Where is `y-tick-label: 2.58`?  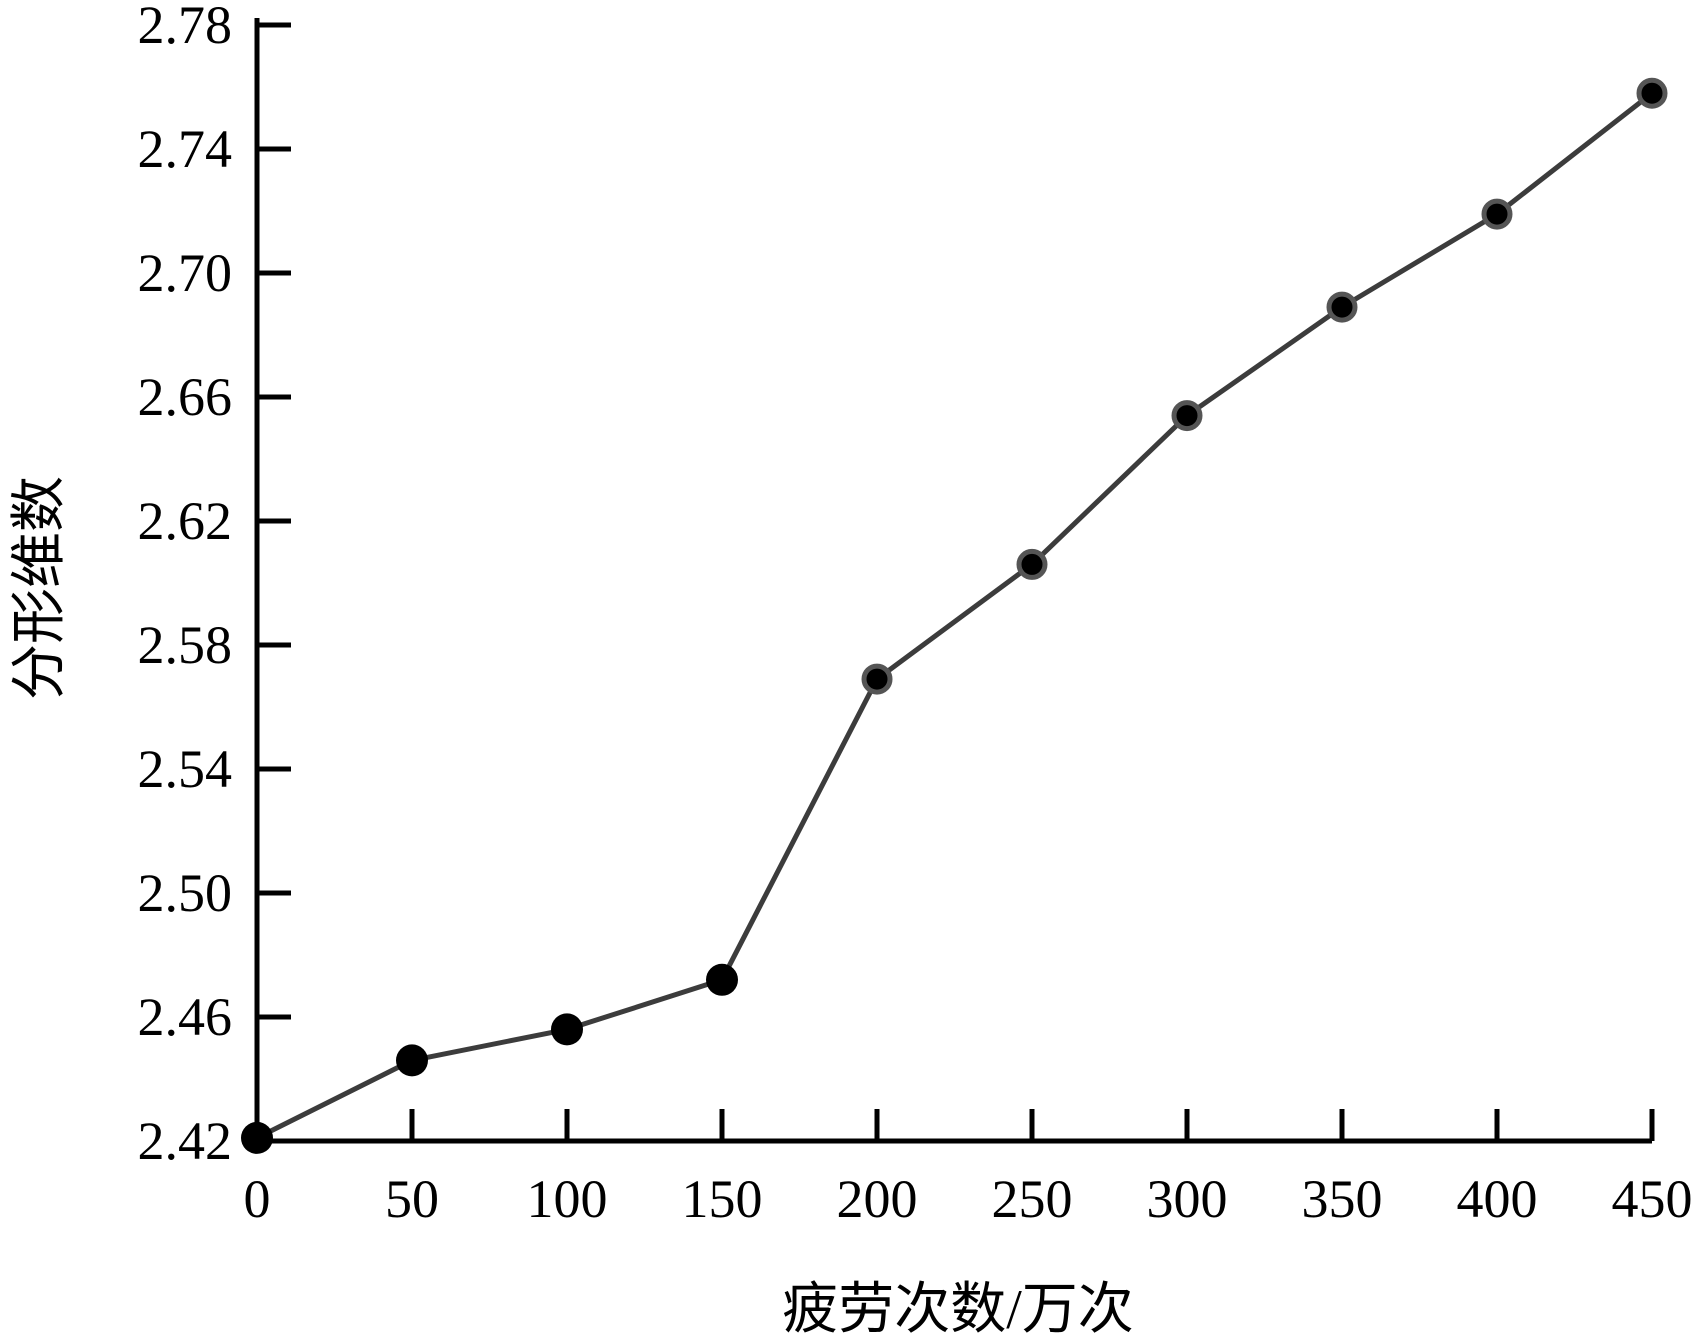 y-tick-label: 2.58 is located at coordinates (185, 645).